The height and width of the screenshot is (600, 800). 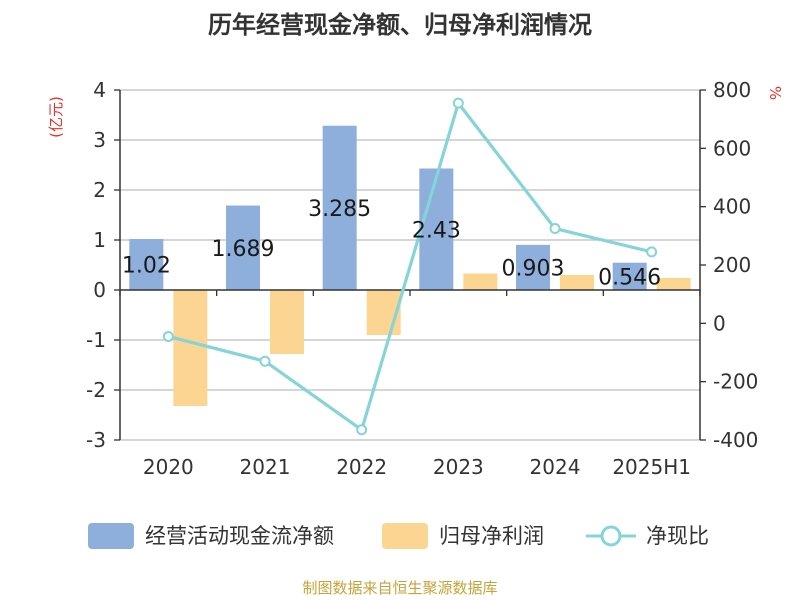 I want to click on x-category-label: 2022, so click(x=361, y=467).